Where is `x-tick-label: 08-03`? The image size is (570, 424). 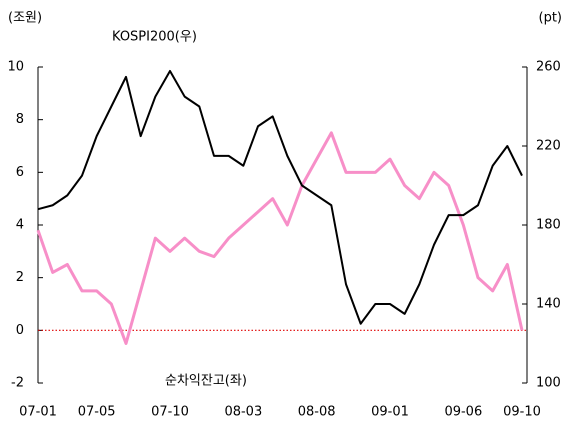 x-tick-label: 08-03 is located at coordinates (243, 412).